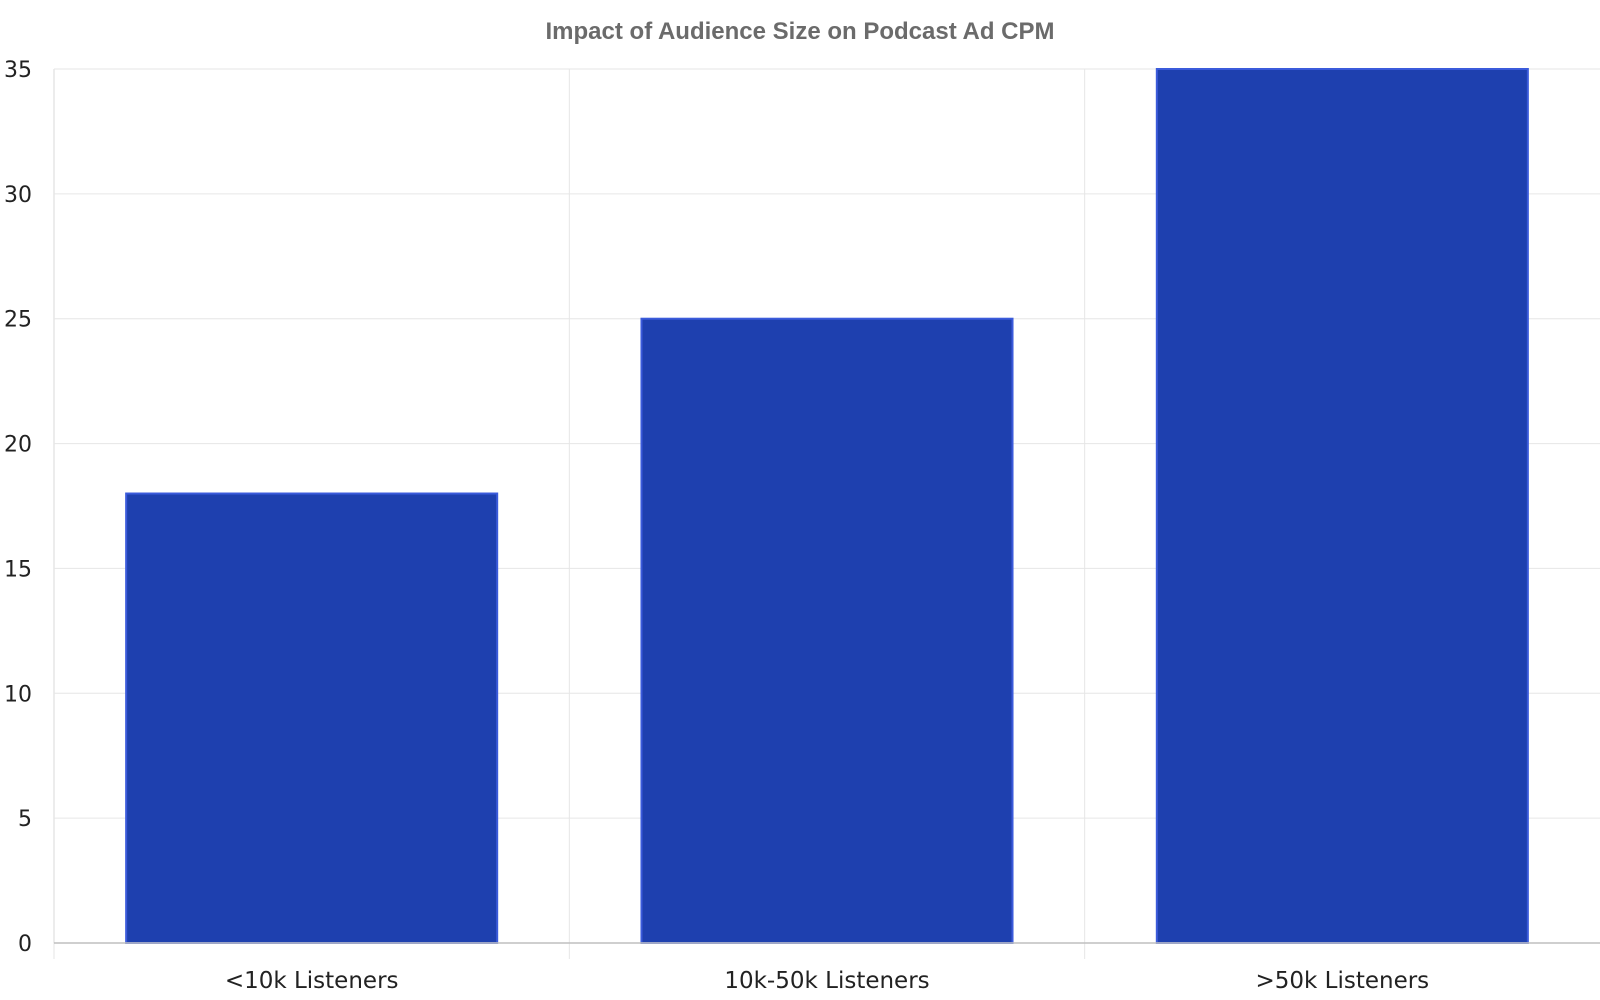 Image resolution: width=1600 pixels, height=1000 pixels. What do you see at coordinates (18, 445) in the screenshot?
I see `y-tick-label: 20` at bounding box center [18, 445].